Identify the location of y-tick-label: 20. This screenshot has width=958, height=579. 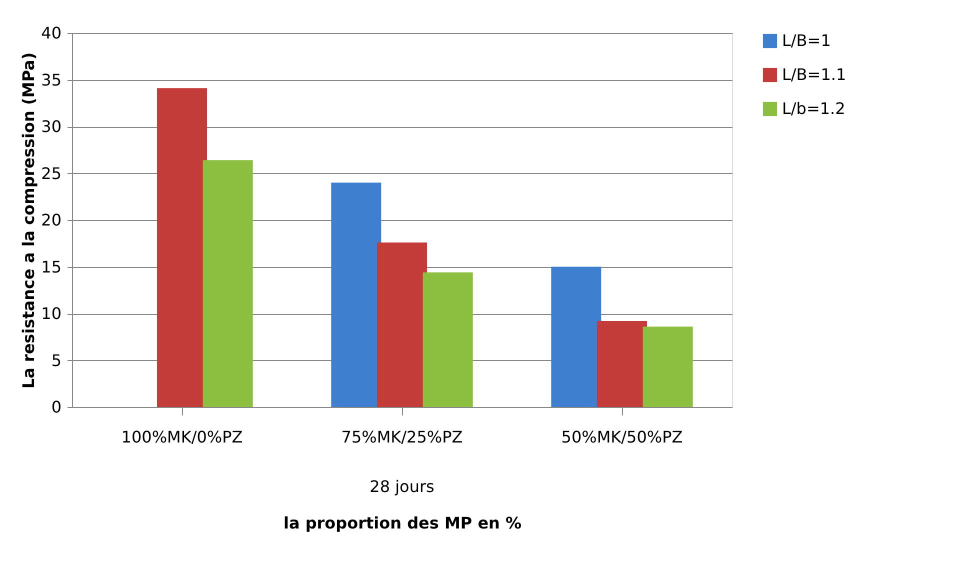
(51, 220).